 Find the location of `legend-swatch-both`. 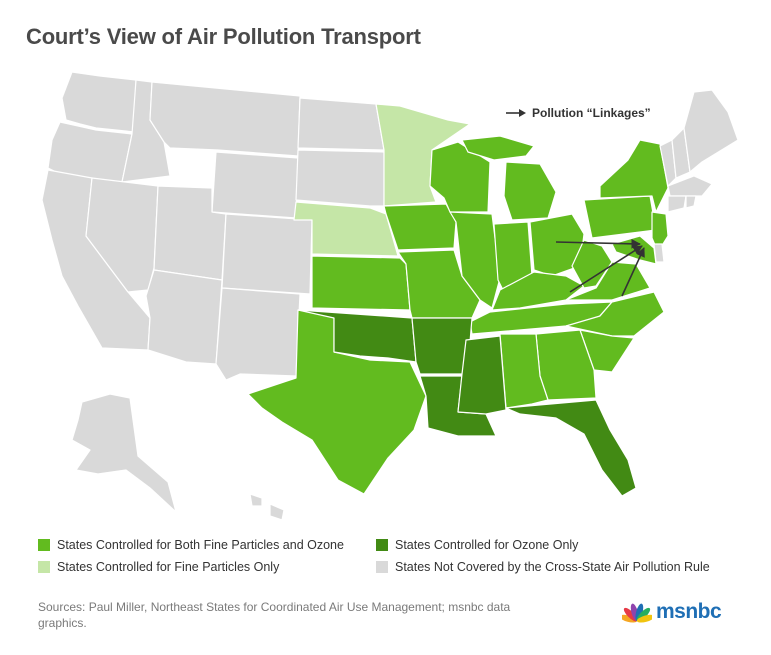

legend-swatch-both is located at coordinates (44, 545).